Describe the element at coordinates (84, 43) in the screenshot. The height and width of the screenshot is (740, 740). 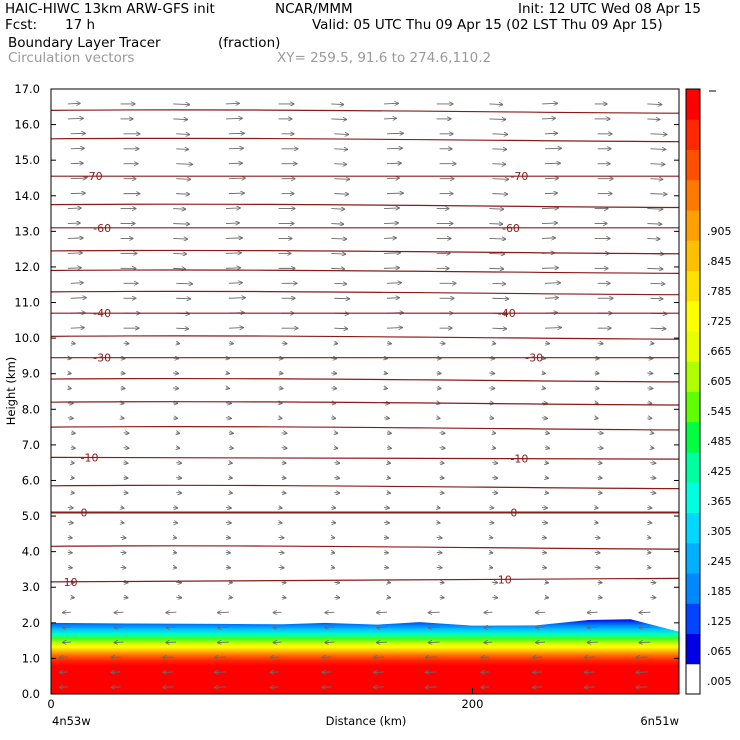
I see `field-name: Boundary Layer Tracer` at that location.